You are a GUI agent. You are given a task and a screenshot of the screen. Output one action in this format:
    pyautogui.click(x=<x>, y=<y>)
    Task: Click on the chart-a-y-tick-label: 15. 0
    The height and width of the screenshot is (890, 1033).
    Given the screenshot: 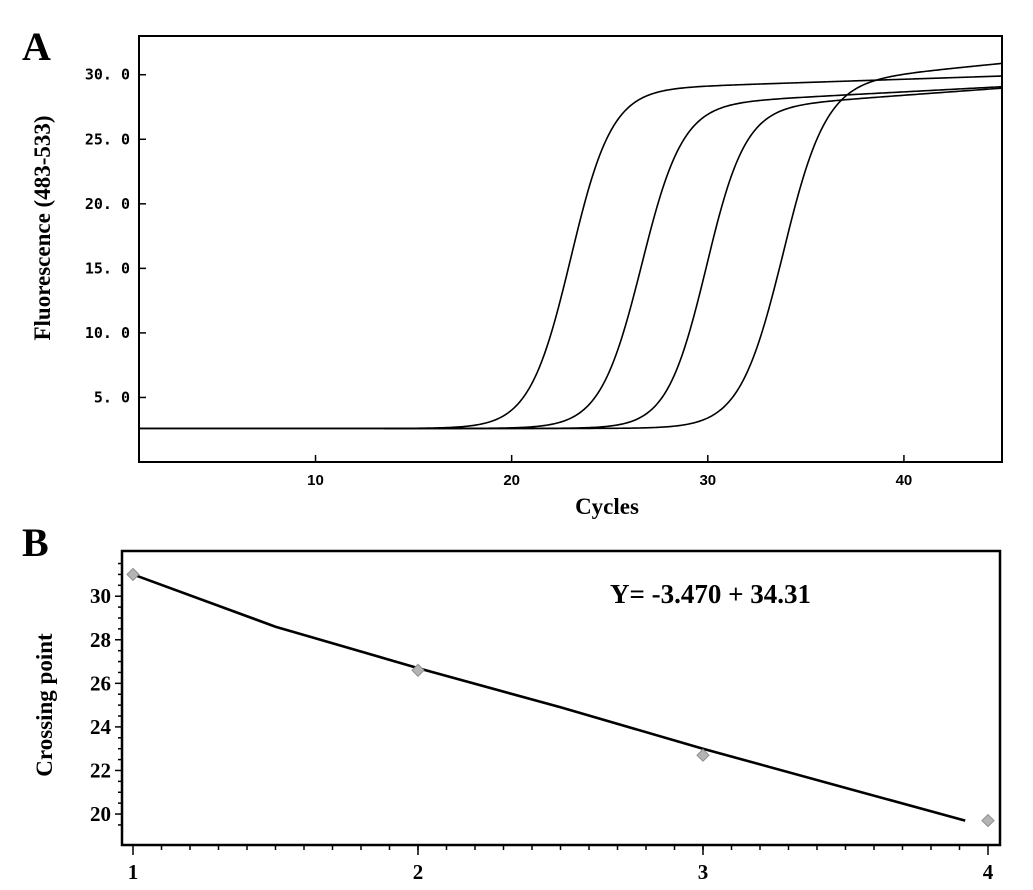 What is the action you would take?
    pyautogui.click(x=107, y=268)
    